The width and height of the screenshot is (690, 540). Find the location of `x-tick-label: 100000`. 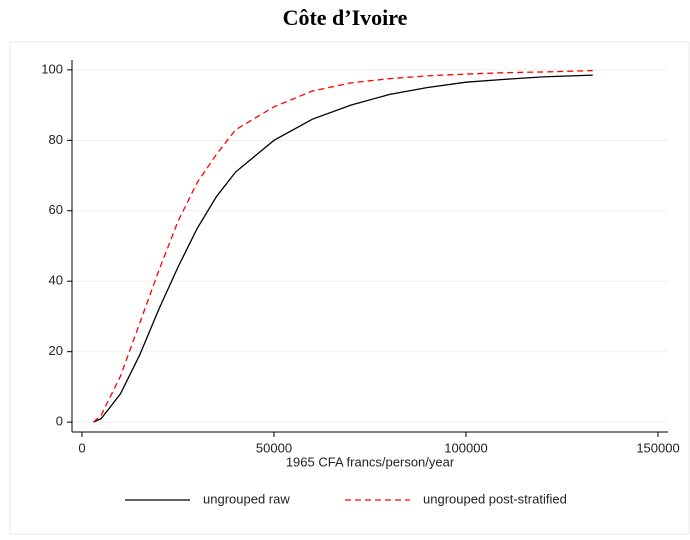

x-tick-label: 100000 is located at coordinates (465, 447).